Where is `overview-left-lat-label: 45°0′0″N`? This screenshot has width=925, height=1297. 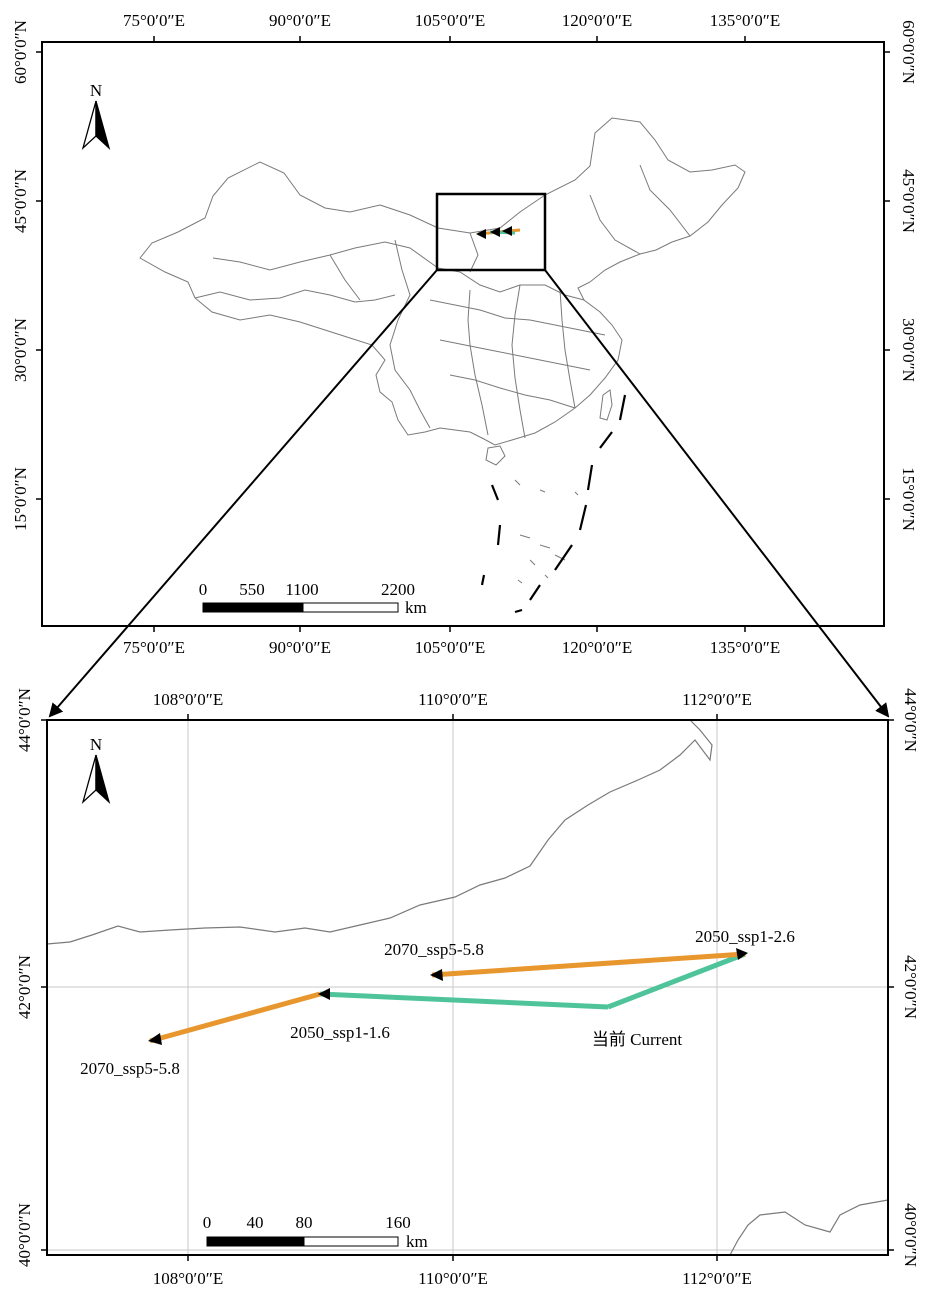 overview-left-lat-label: 45°0′0″N is located at coordinates (20, 201).